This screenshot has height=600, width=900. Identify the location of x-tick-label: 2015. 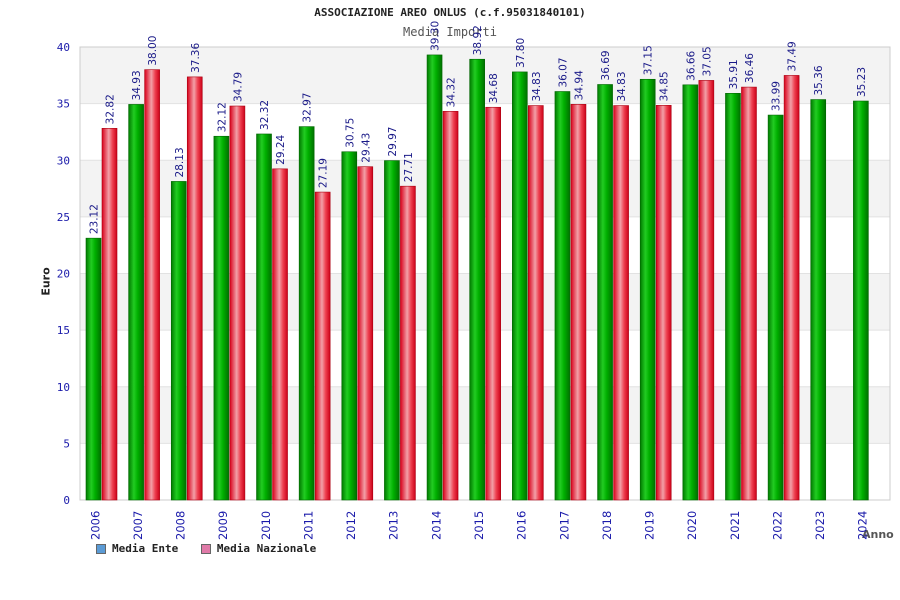
(479, 525).